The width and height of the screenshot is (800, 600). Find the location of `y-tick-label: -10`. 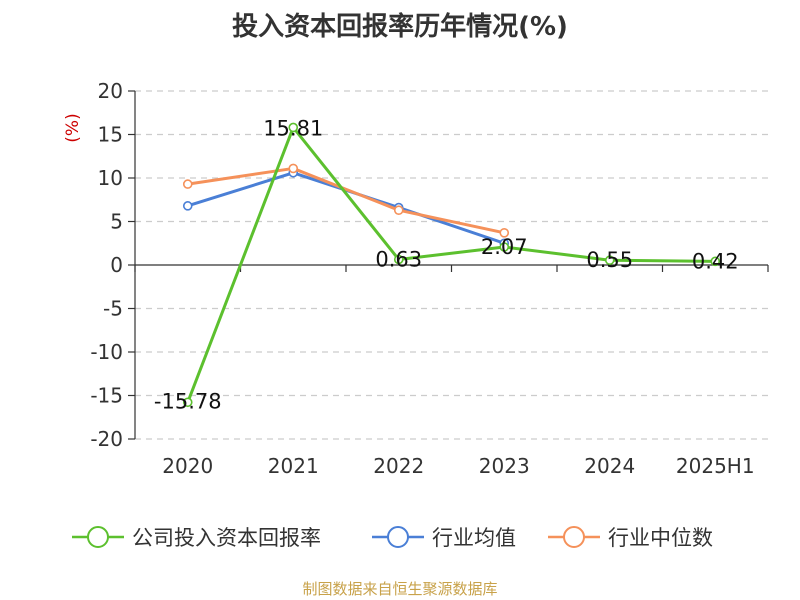

y-tick-label: -10 is located at coordinates (106, 352).